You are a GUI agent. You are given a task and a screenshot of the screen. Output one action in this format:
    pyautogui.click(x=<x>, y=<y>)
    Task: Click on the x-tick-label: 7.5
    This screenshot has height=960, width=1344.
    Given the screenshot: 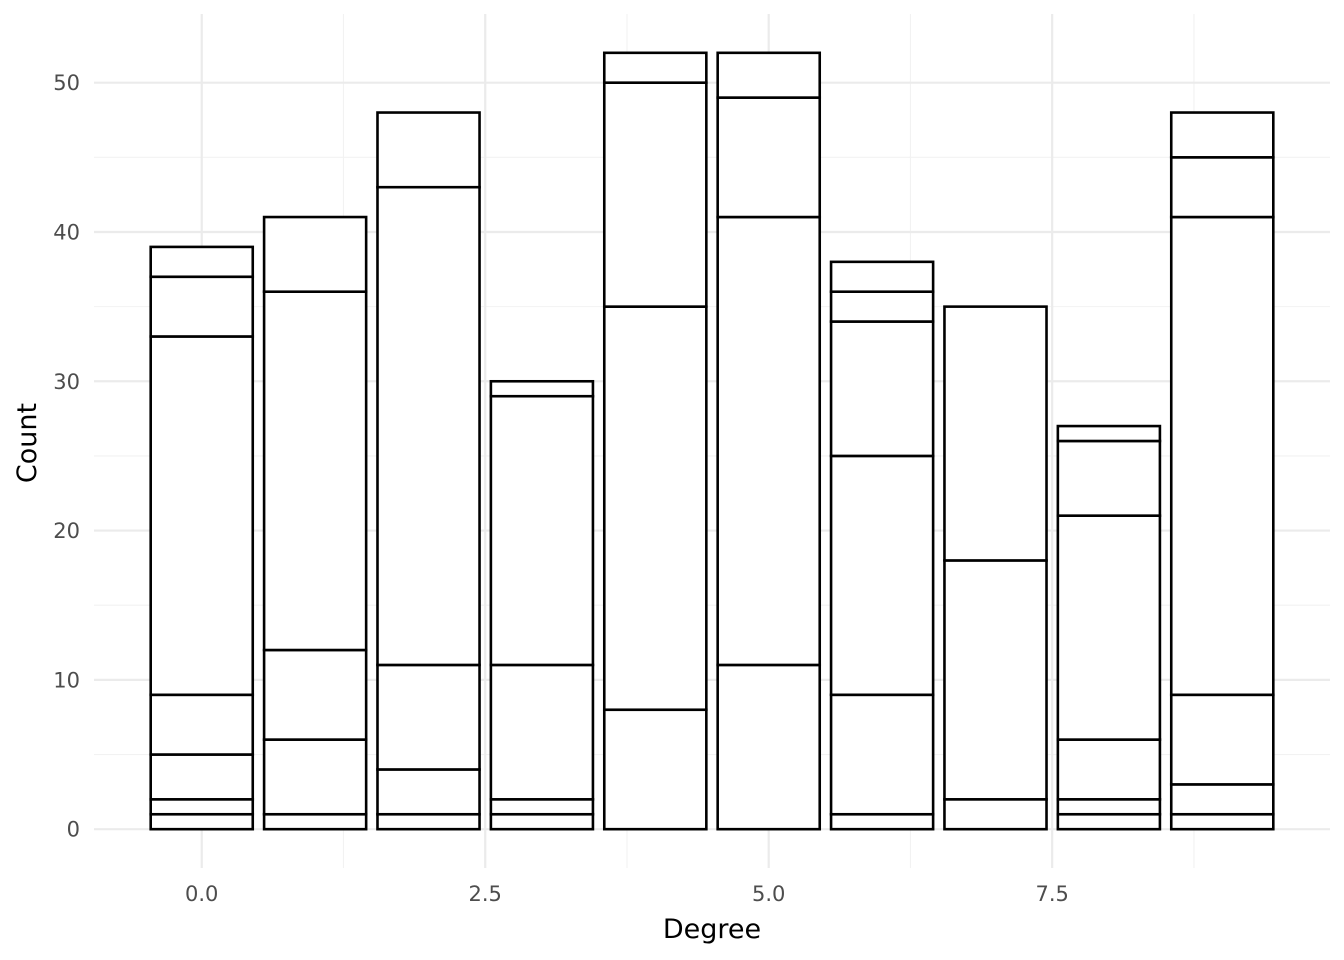 What is the action you would take?
    pyautogui.click(x=1051, y=894)
    